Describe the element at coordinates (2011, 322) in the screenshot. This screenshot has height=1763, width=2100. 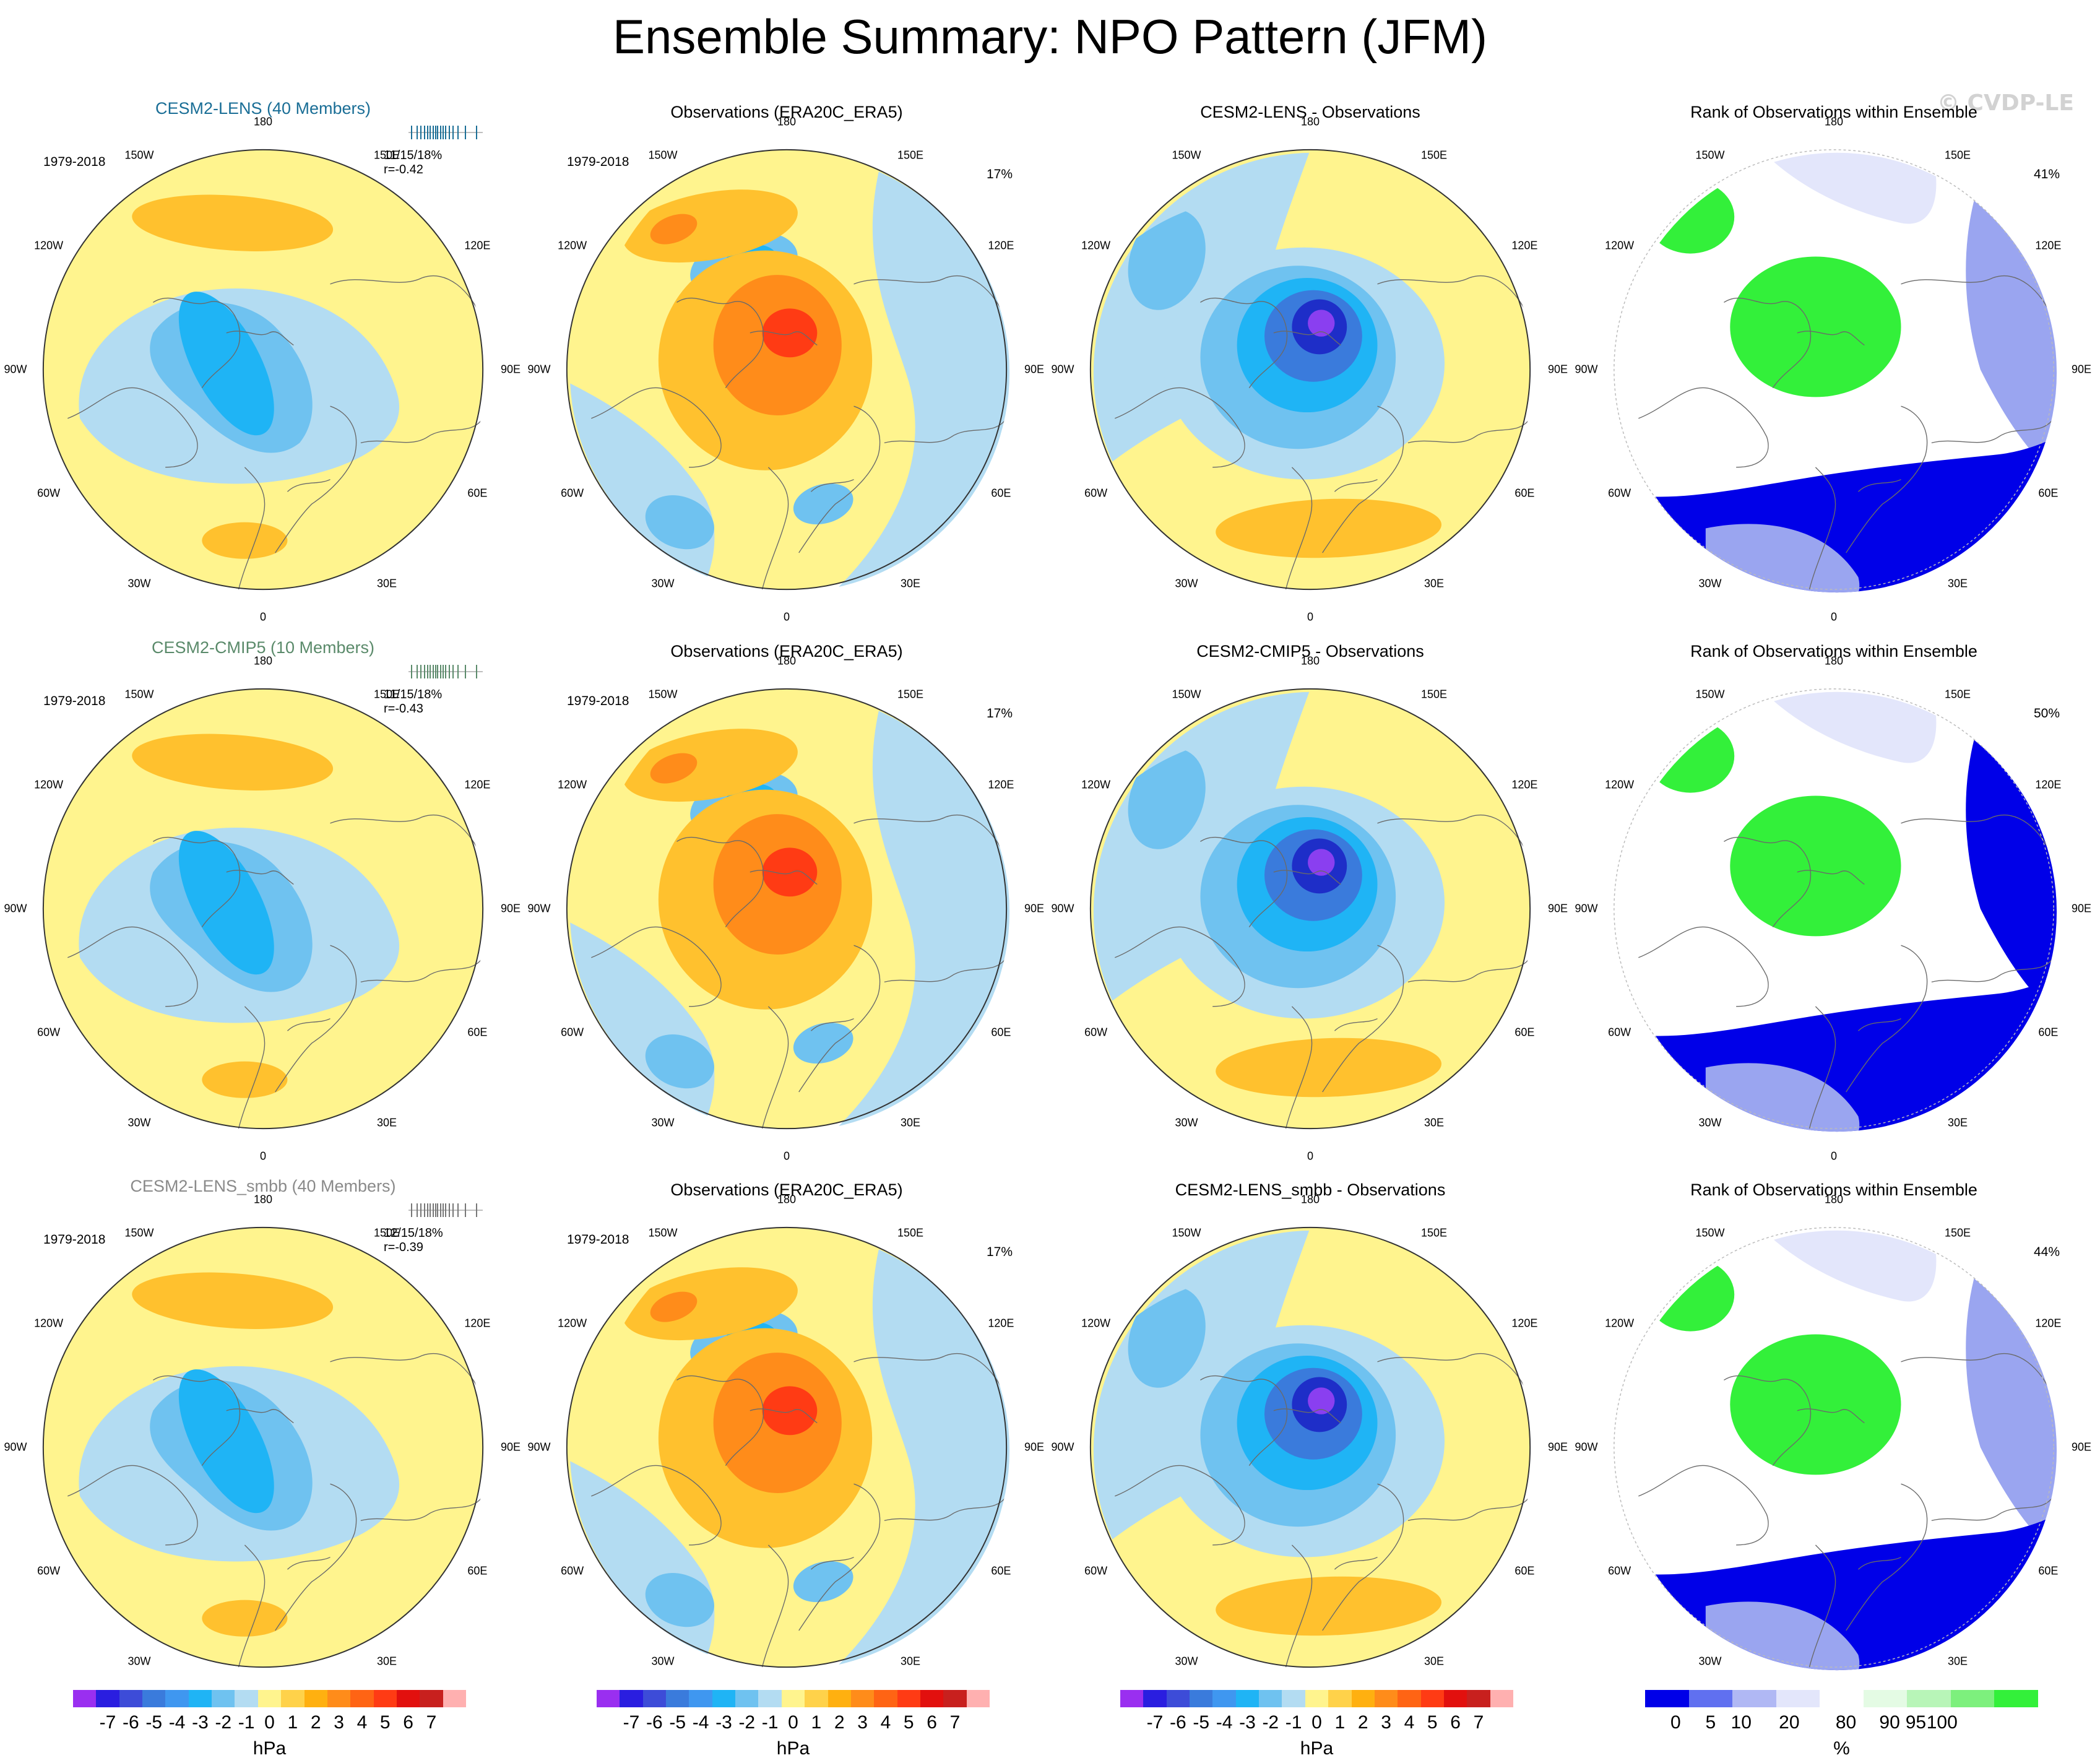
I see `region-rank-low-east-band` at that location.